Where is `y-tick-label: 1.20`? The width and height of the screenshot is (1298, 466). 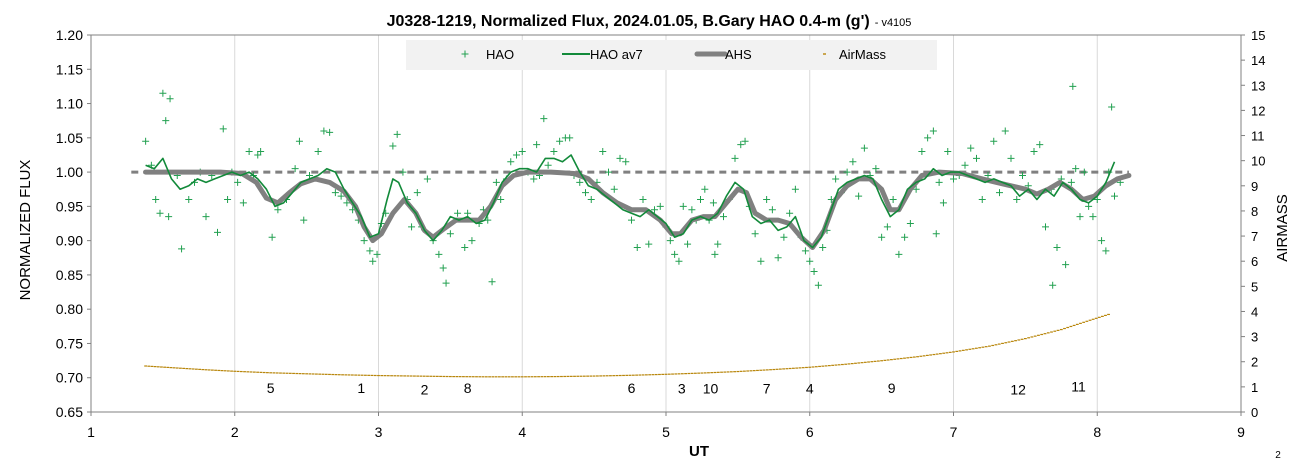
y-tick-label: 1.20 is located at coordinates (69, 35).